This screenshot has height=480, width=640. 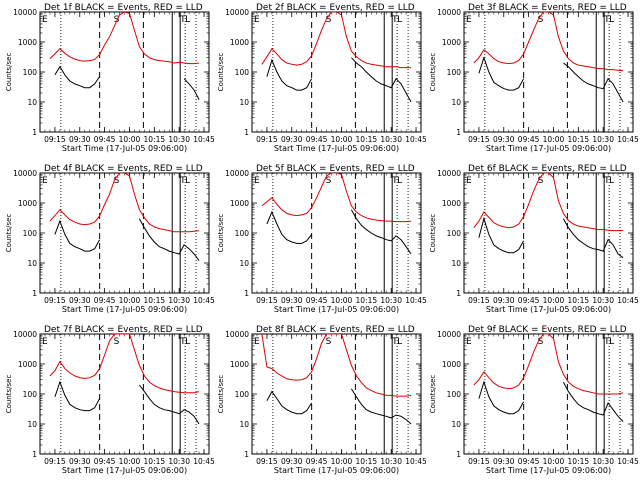 I want to click on panel-title: Det 3f BLACK = Events, RED = LLD, so click(x=547, y=8).